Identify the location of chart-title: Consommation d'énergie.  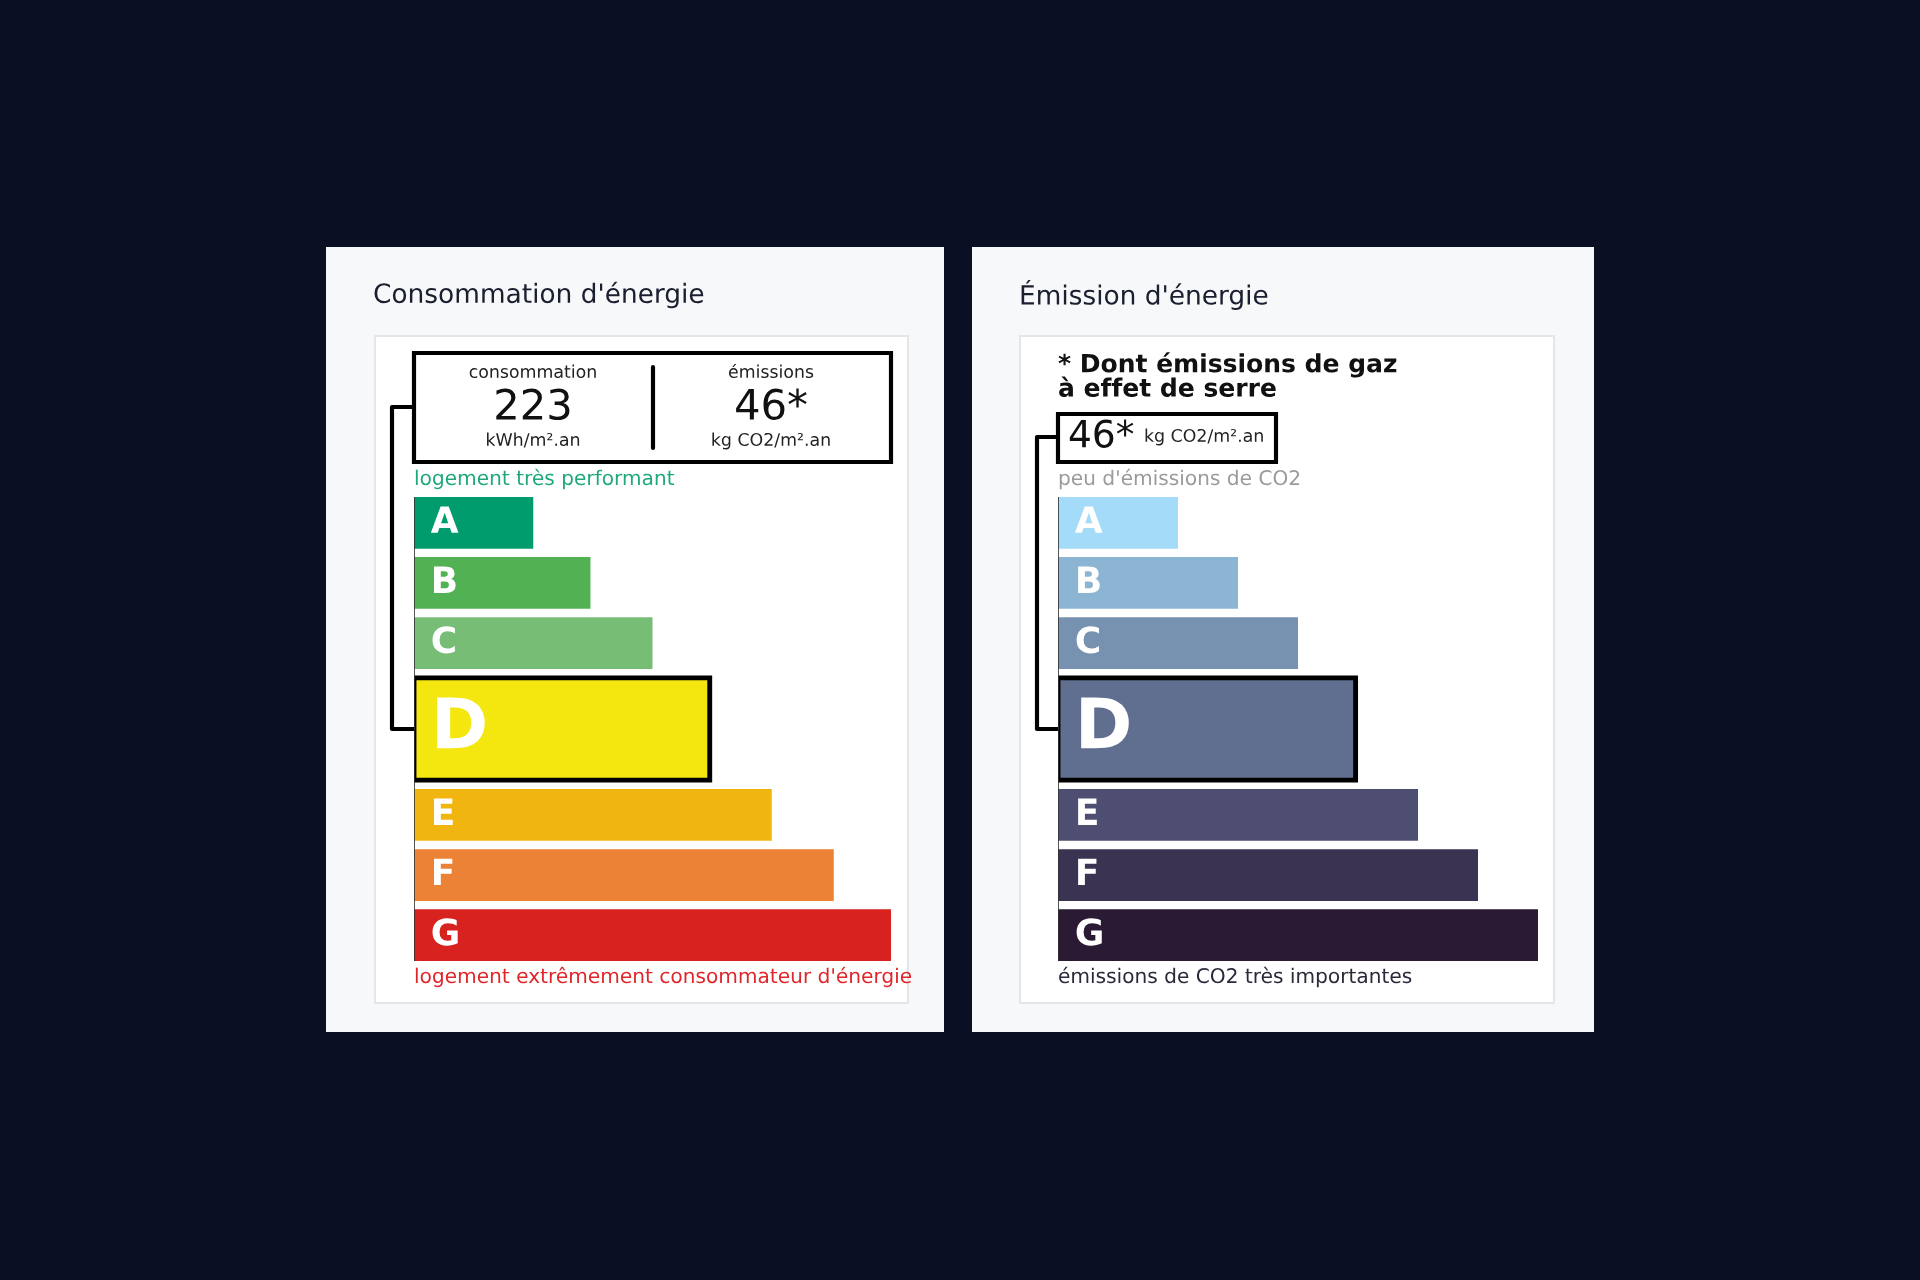
(539, 295).